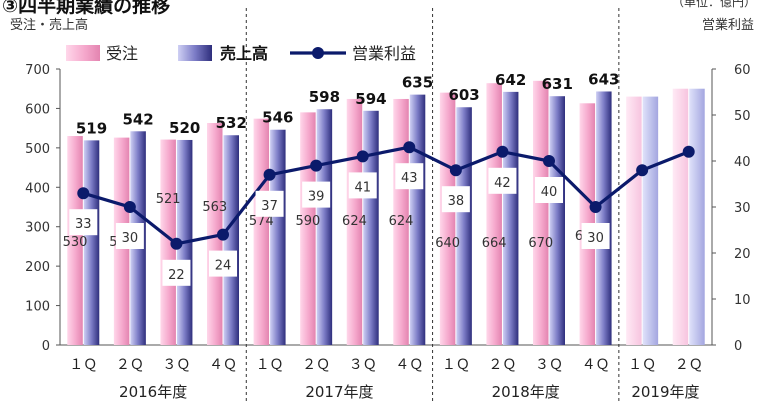  I want to click on sales-data-label: 532, so click(231, 123).